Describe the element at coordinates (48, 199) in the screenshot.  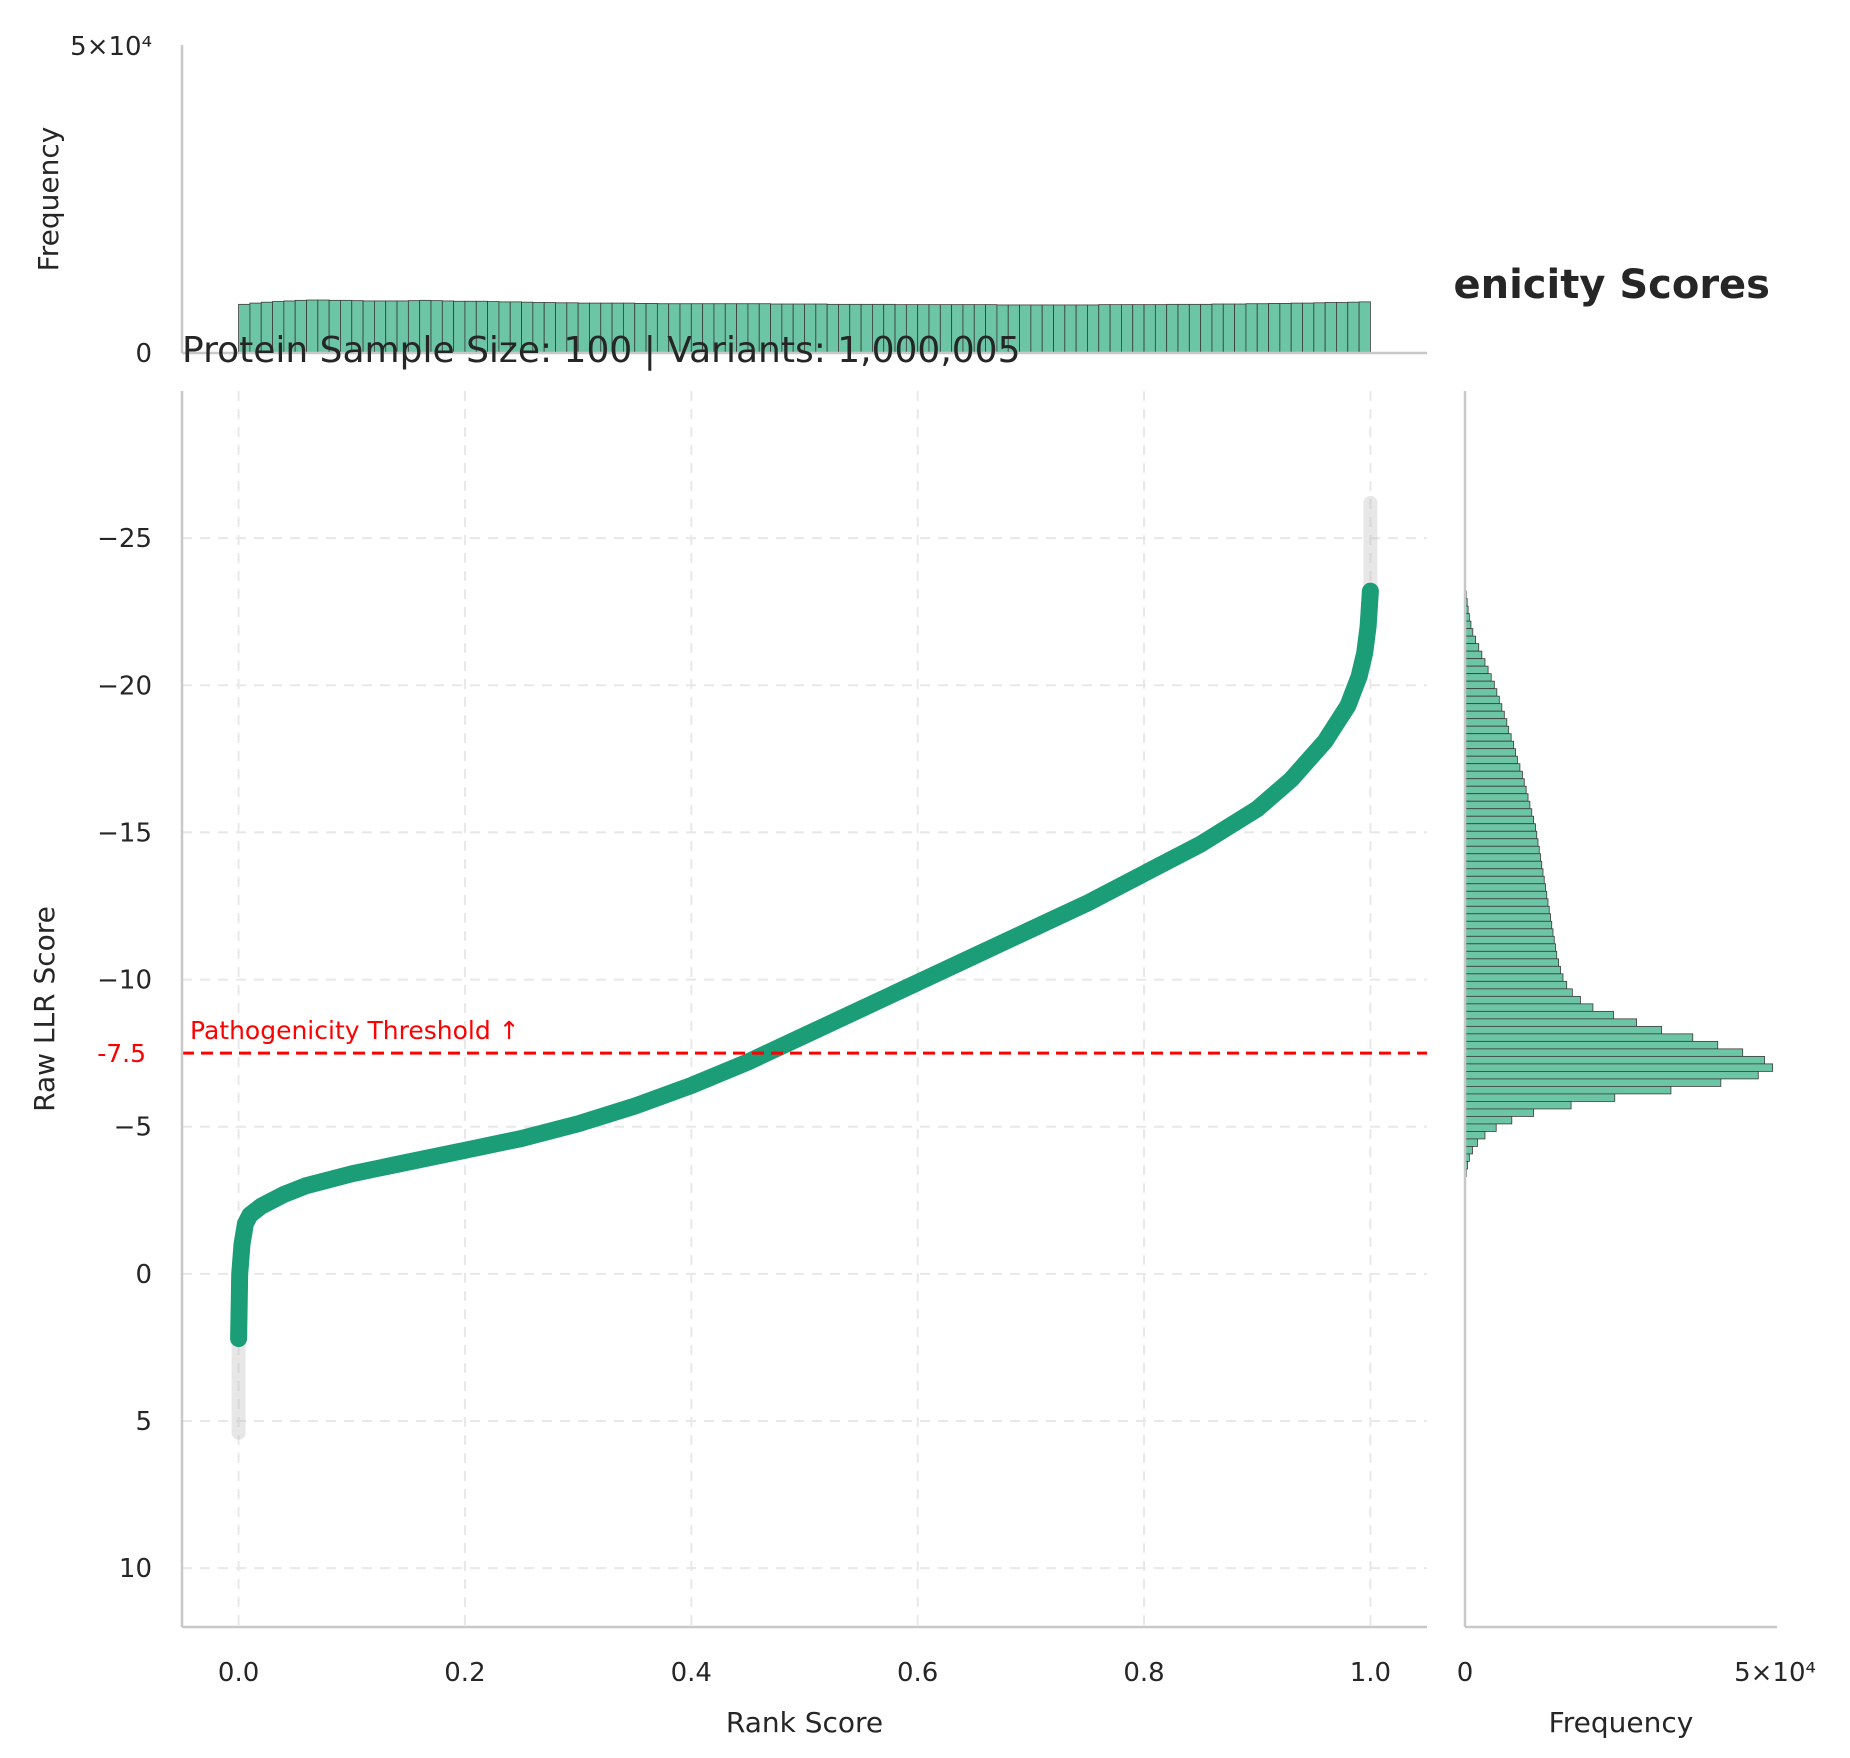
I see `top-hist-ylabel: Frequency` at that location.